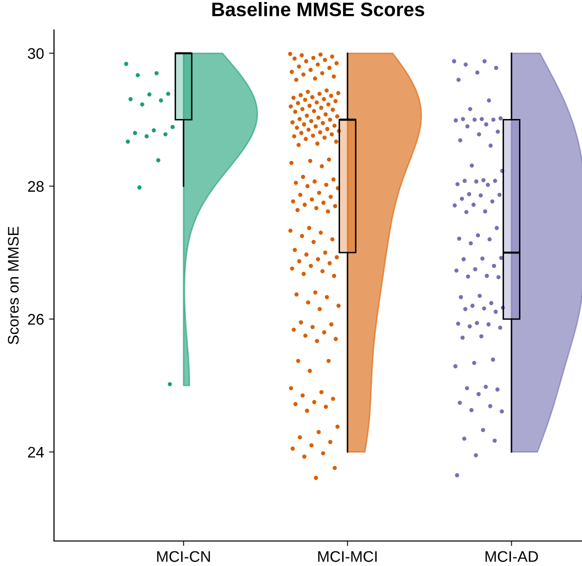  I want to click on x-tick-label: MCI-MCI, so click(347, 556).